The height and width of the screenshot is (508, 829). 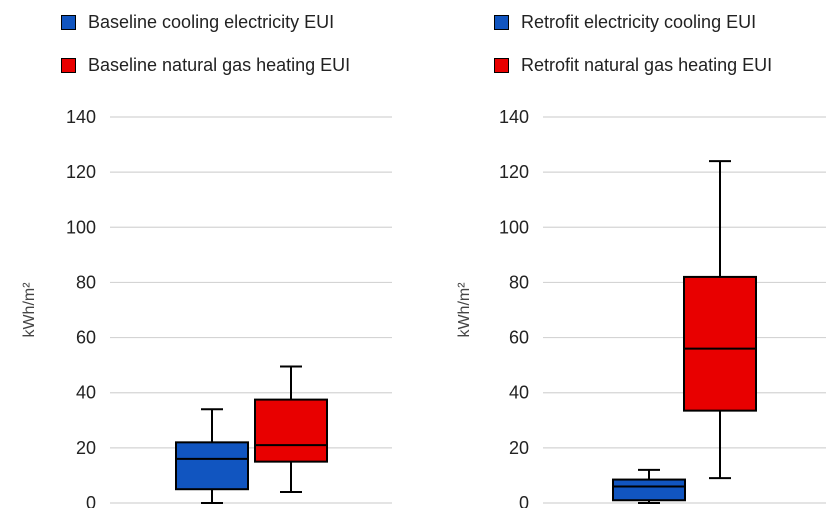 What do you see at coordinates (219, 65) in the screenshot?
I see `legend-label: Baseline natural gas heating EUI` at bounding box center [219, 65].